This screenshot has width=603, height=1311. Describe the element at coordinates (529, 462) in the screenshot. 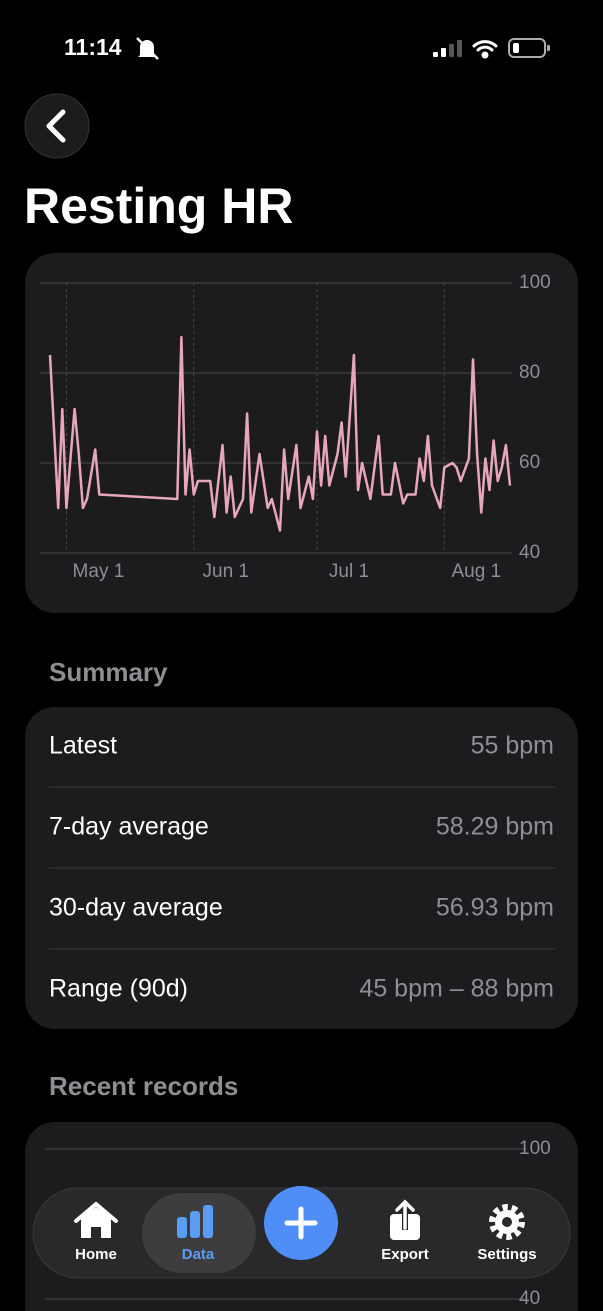

I see `y-tick-label: 60` at that location.